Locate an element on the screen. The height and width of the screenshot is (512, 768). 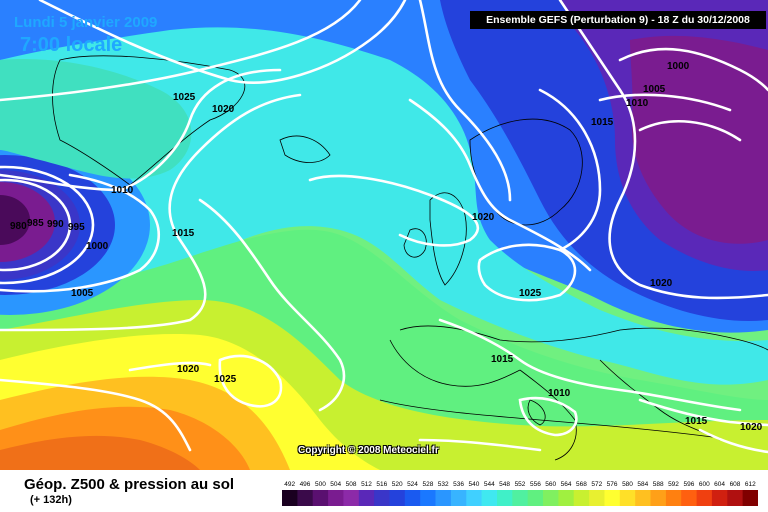
copyright-notice: Copyright © 2008 Meteociel.fr is located at coordinates (368, 450).